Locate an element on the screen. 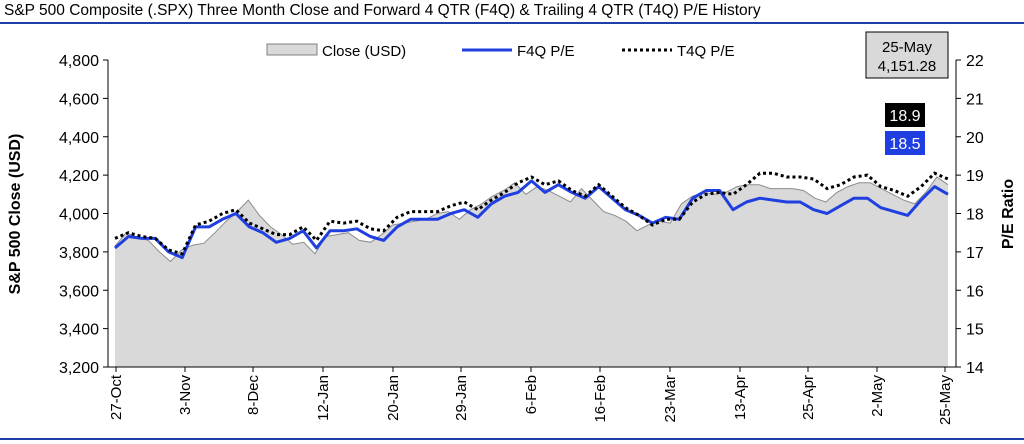  f4q-value-text: 18.5 is located at coordinates (904, 144).